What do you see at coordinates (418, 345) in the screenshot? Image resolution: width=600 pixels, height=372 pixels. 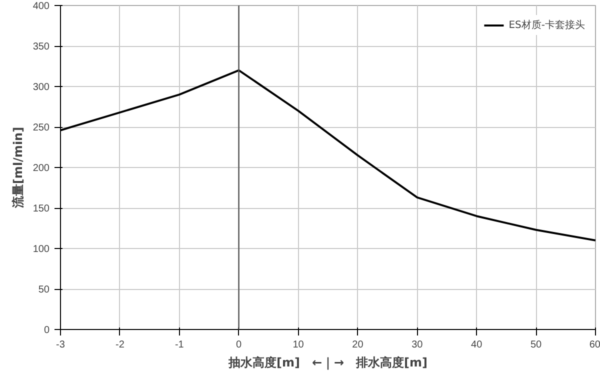 I see `x-tick-label: 30` at bounding box center [418, 345].